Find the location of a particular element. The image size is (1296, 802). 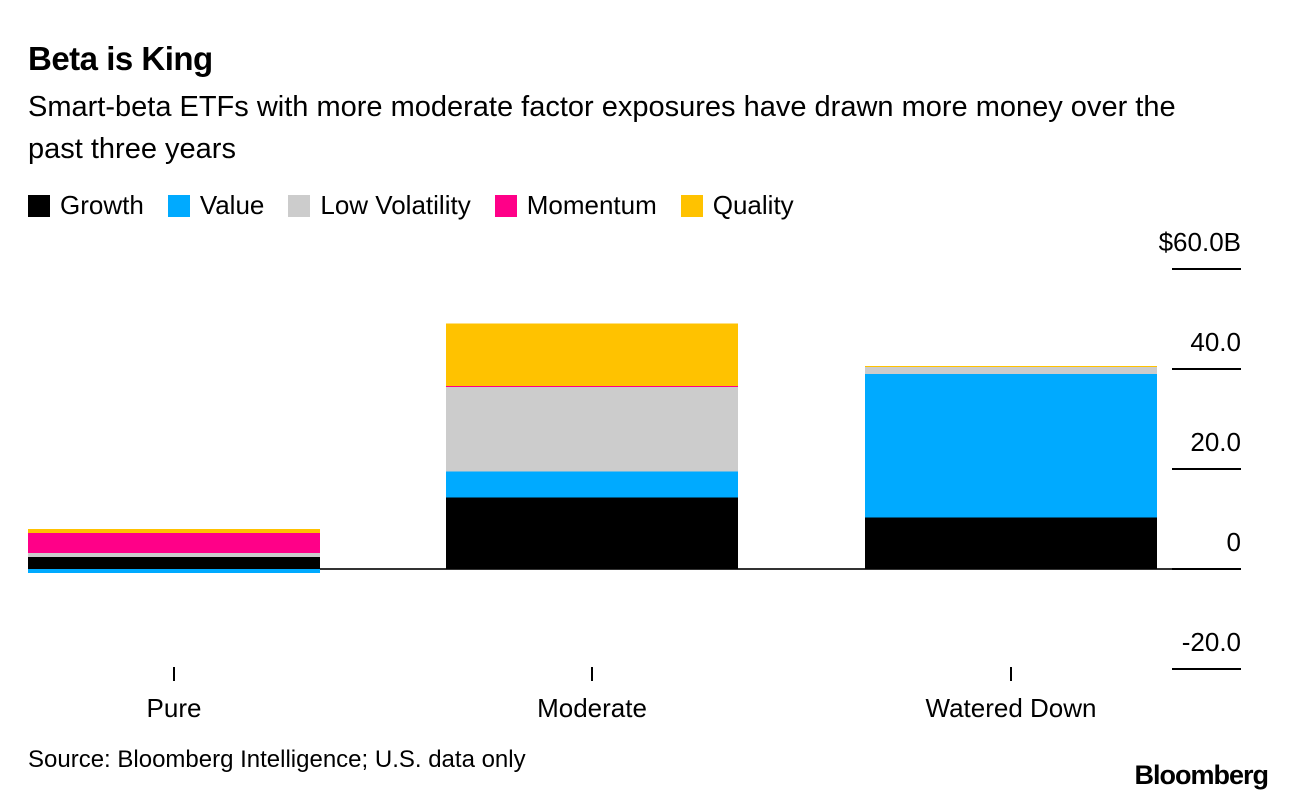

legend-label: Low Volatility is located at coordinates (395, 205).